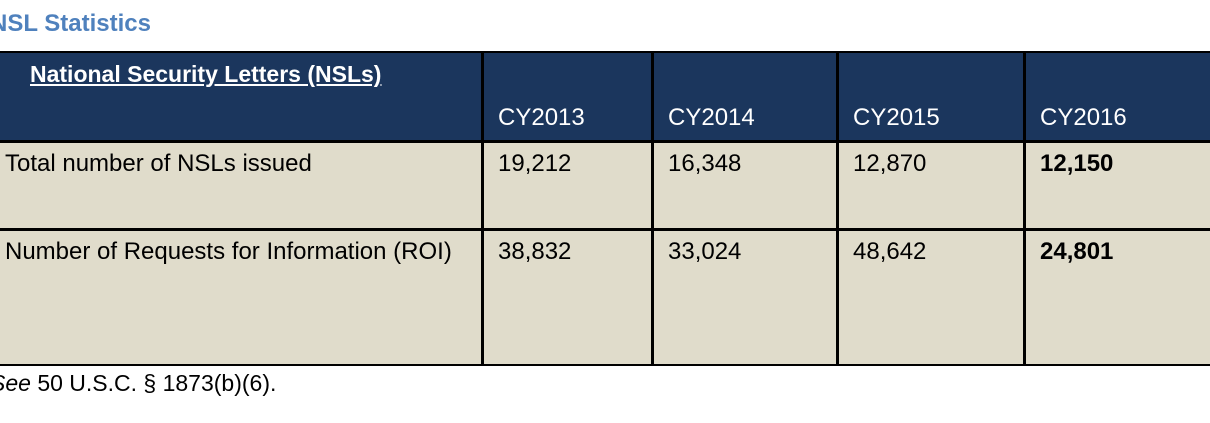 This screenshot has width=1210, height=423. I want to click on cell-value: 48,642, so click(890, 251).